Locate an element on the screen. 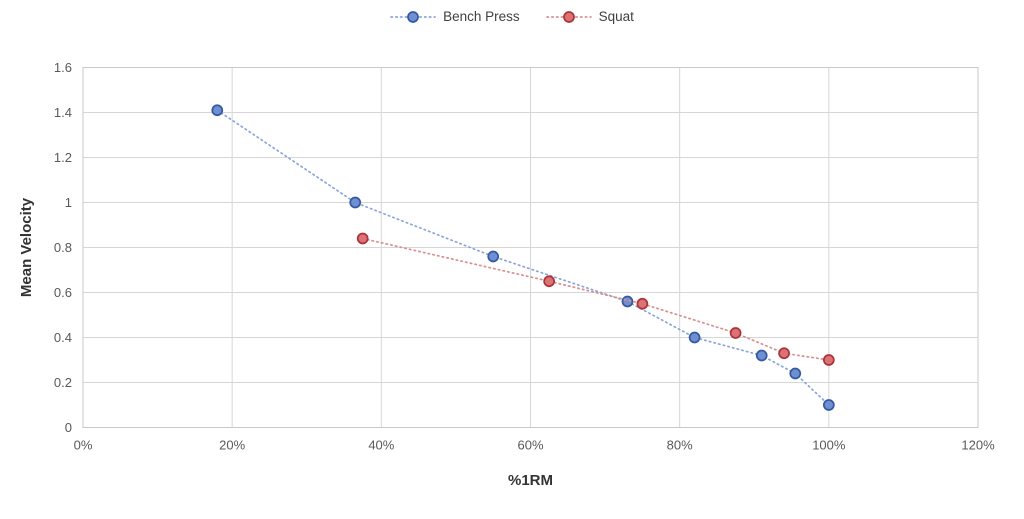  legend-label-bench-press: Bench Press is located at coordinates (481, 17).